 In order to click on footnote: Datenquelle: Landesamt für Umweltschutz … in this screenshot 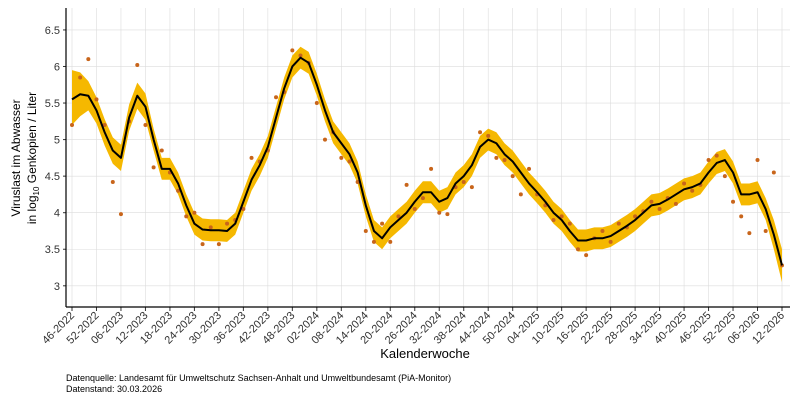, I will do `click(258, 378)`.